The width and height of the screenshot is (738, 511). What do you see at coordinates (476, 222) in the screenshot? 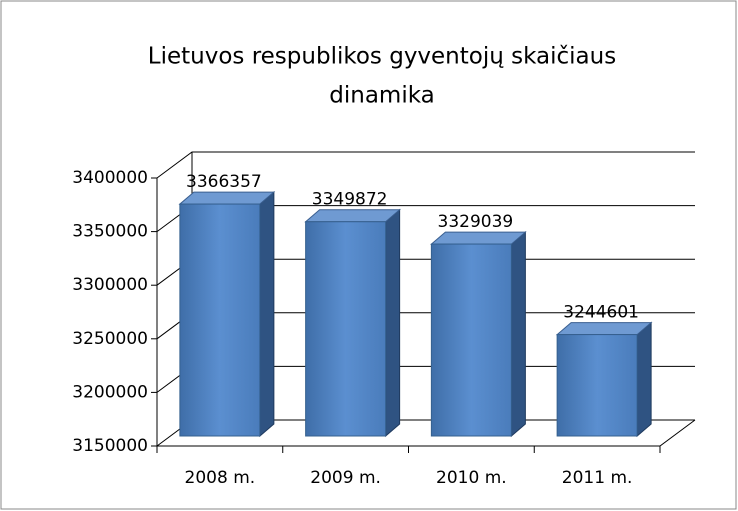
I see `data-label: 3329039` at bounding box center [476, 222].